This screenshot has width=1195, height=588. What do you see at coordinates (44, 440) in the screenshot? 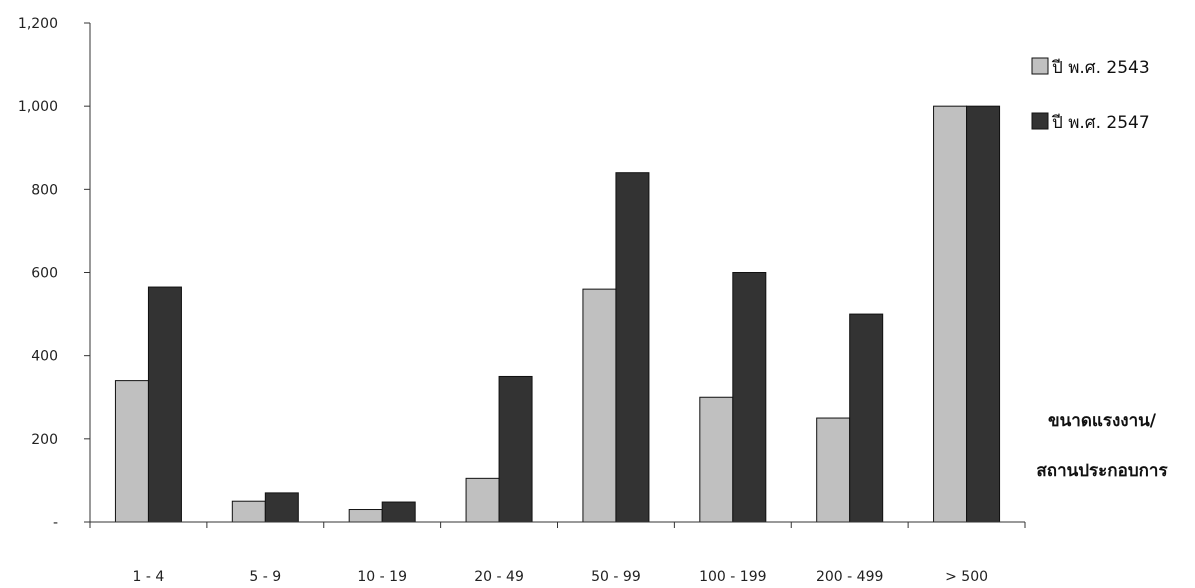
I see `y-tick-label: 200` at bounding box center [44, 440].